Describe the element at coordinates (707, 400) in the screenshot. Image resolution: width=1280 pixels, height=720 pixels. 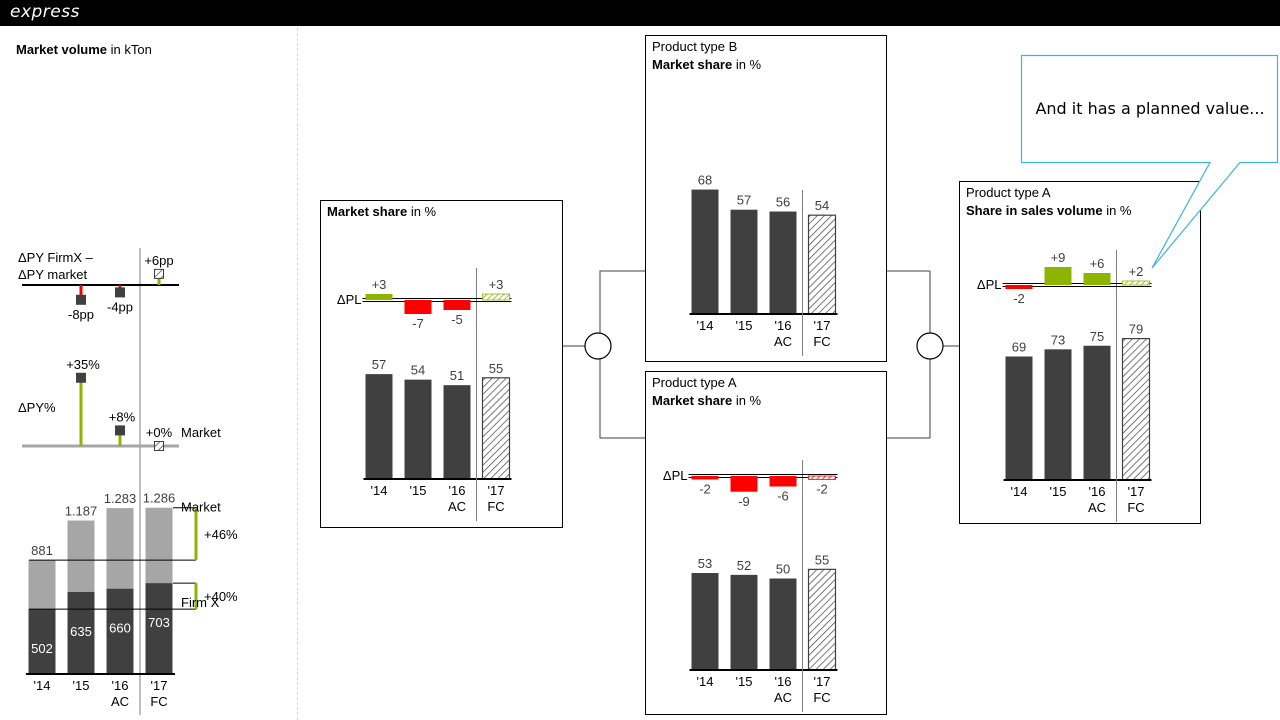
I see `market_share_a-title: Market share in %` at that location.